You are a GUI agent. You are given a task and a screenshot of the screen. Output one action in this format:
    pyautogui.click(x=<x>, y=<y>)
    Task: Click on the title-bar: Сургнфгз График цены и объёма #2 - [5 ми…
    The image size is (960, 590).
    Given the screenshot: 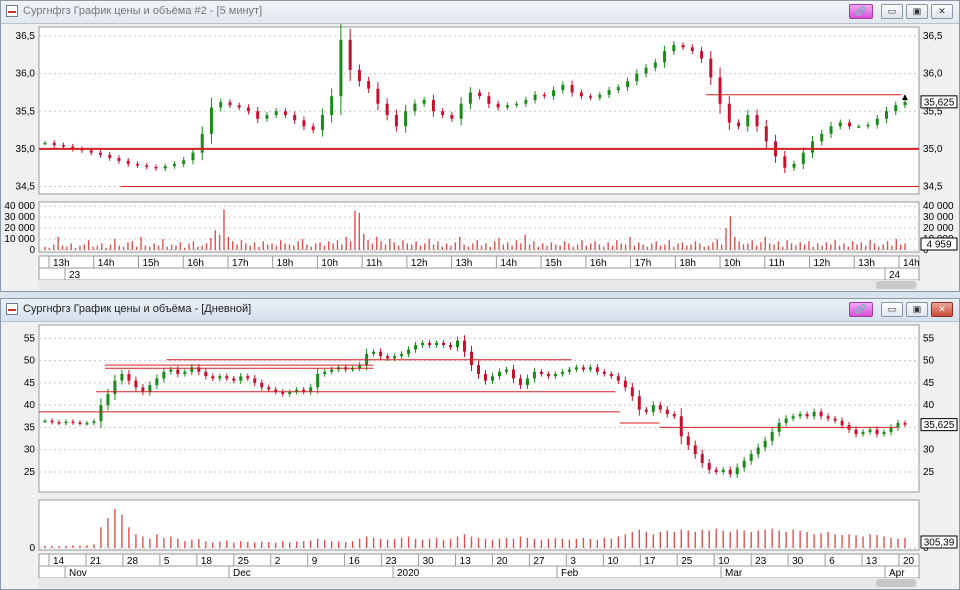 What is the action you would take?
    pyautogui.click(x=480, y=12)
    